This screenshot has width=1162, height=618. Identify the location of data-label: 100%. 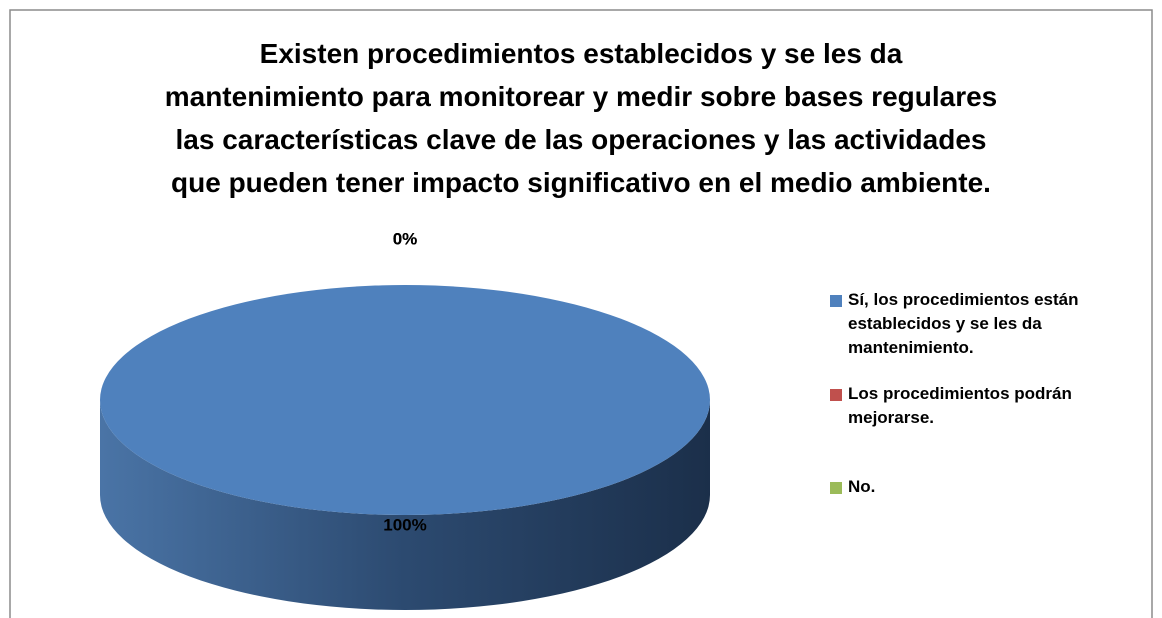
(404, 524).